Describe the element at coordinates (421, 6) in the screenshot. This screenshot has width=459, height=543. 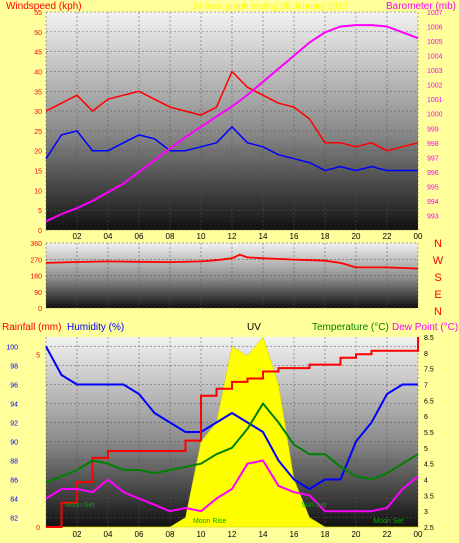
I see `barometer-axis-title: Barometer (mb)` at that location.